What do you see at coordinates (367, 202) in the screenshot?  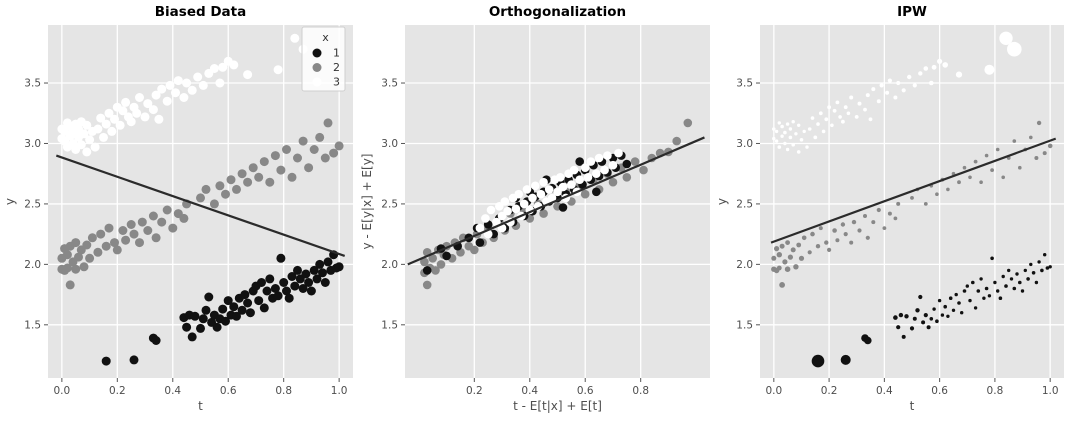 I see `y-axis-label: y - E[y|x] + E[y]` at bounding box center [367, 202].